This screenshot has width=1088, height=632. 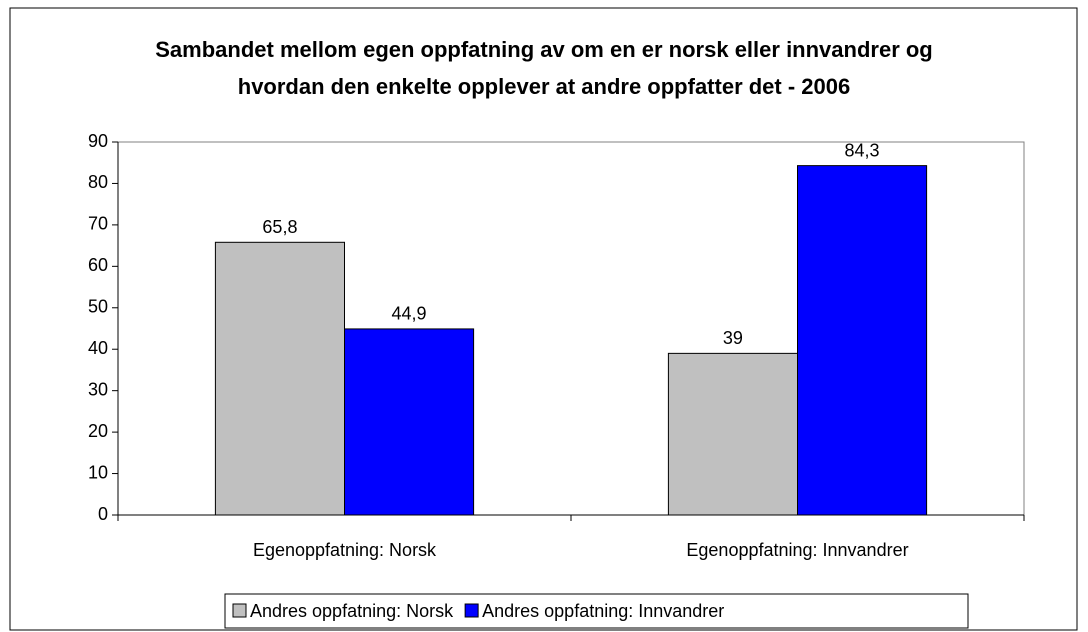 What do you see at coordinates (98, 141) in the screenshot?
I see `y-tick-label: 90` at bounding box center [98, 141].